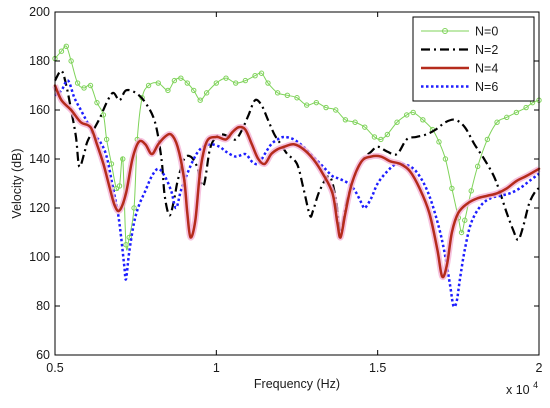 This screenshot has height=408, width=550. I want to click on y-tick-label: 60, so click(43, 355).